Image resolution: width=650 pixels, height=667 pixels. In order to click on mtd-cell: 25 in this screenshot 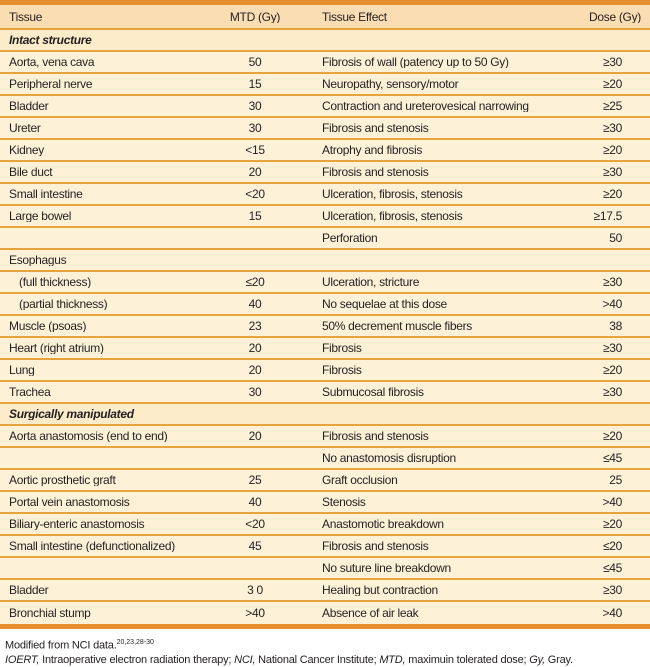, I will do `click(255, 480)`.